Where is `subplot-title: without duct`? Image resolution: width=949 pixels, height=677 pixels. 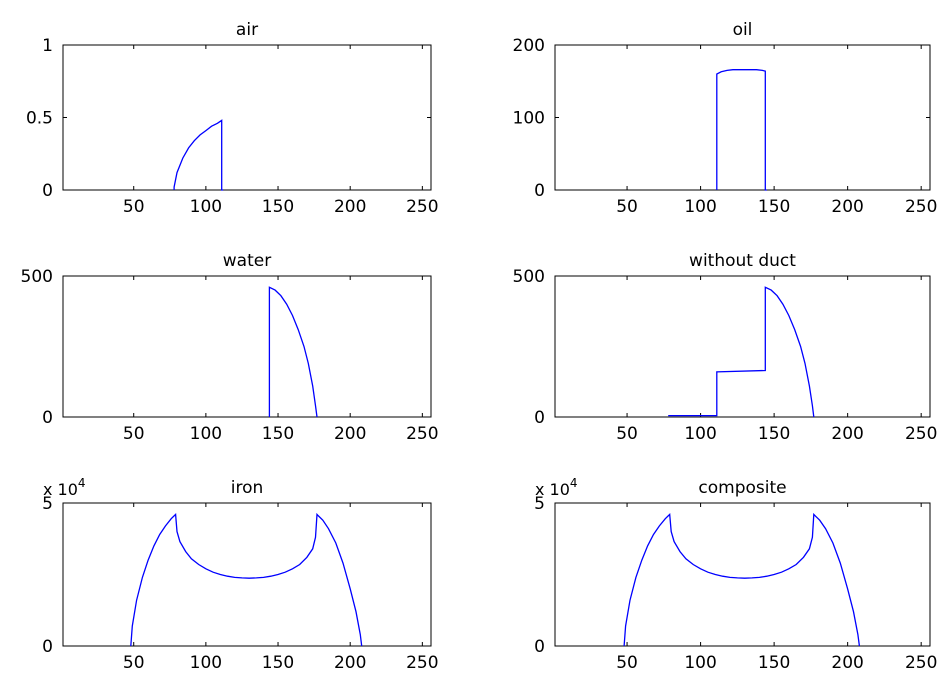
subplot-title: without duct is located at coordinates (742, 261).